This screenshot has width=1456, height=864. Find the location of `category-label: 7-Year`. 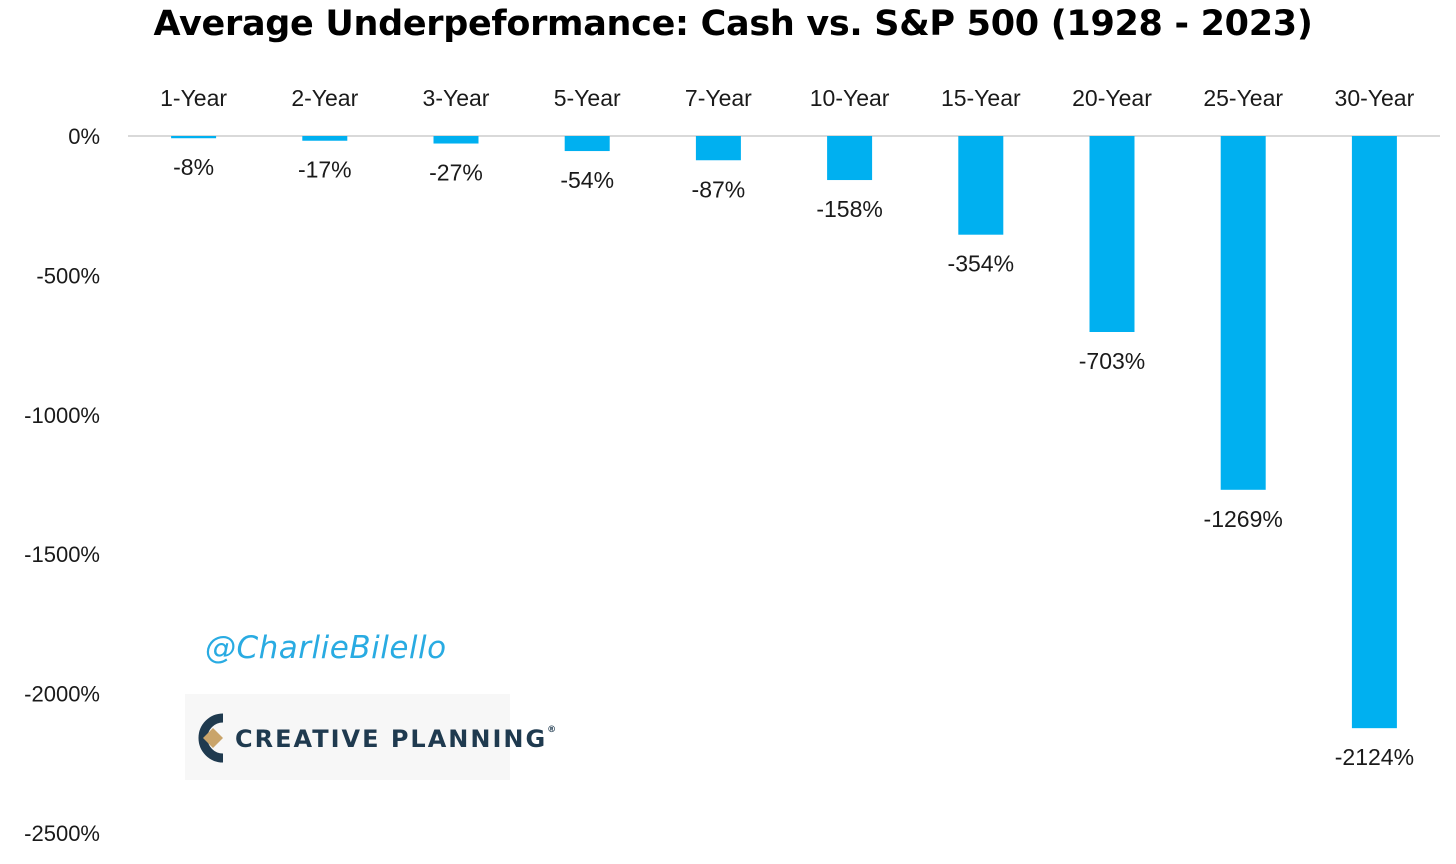

category-label: 7-Year is located at coordinates (718, 98).